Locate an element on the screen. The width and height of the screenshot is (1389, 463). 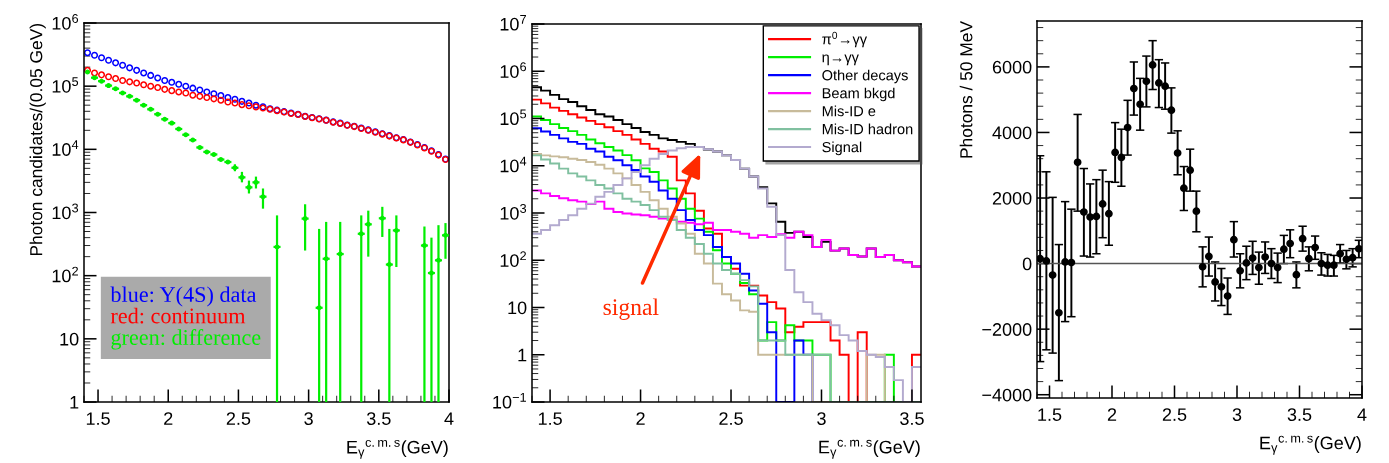
y-tick-label: 2000 is located at coordinates (1012, 198).